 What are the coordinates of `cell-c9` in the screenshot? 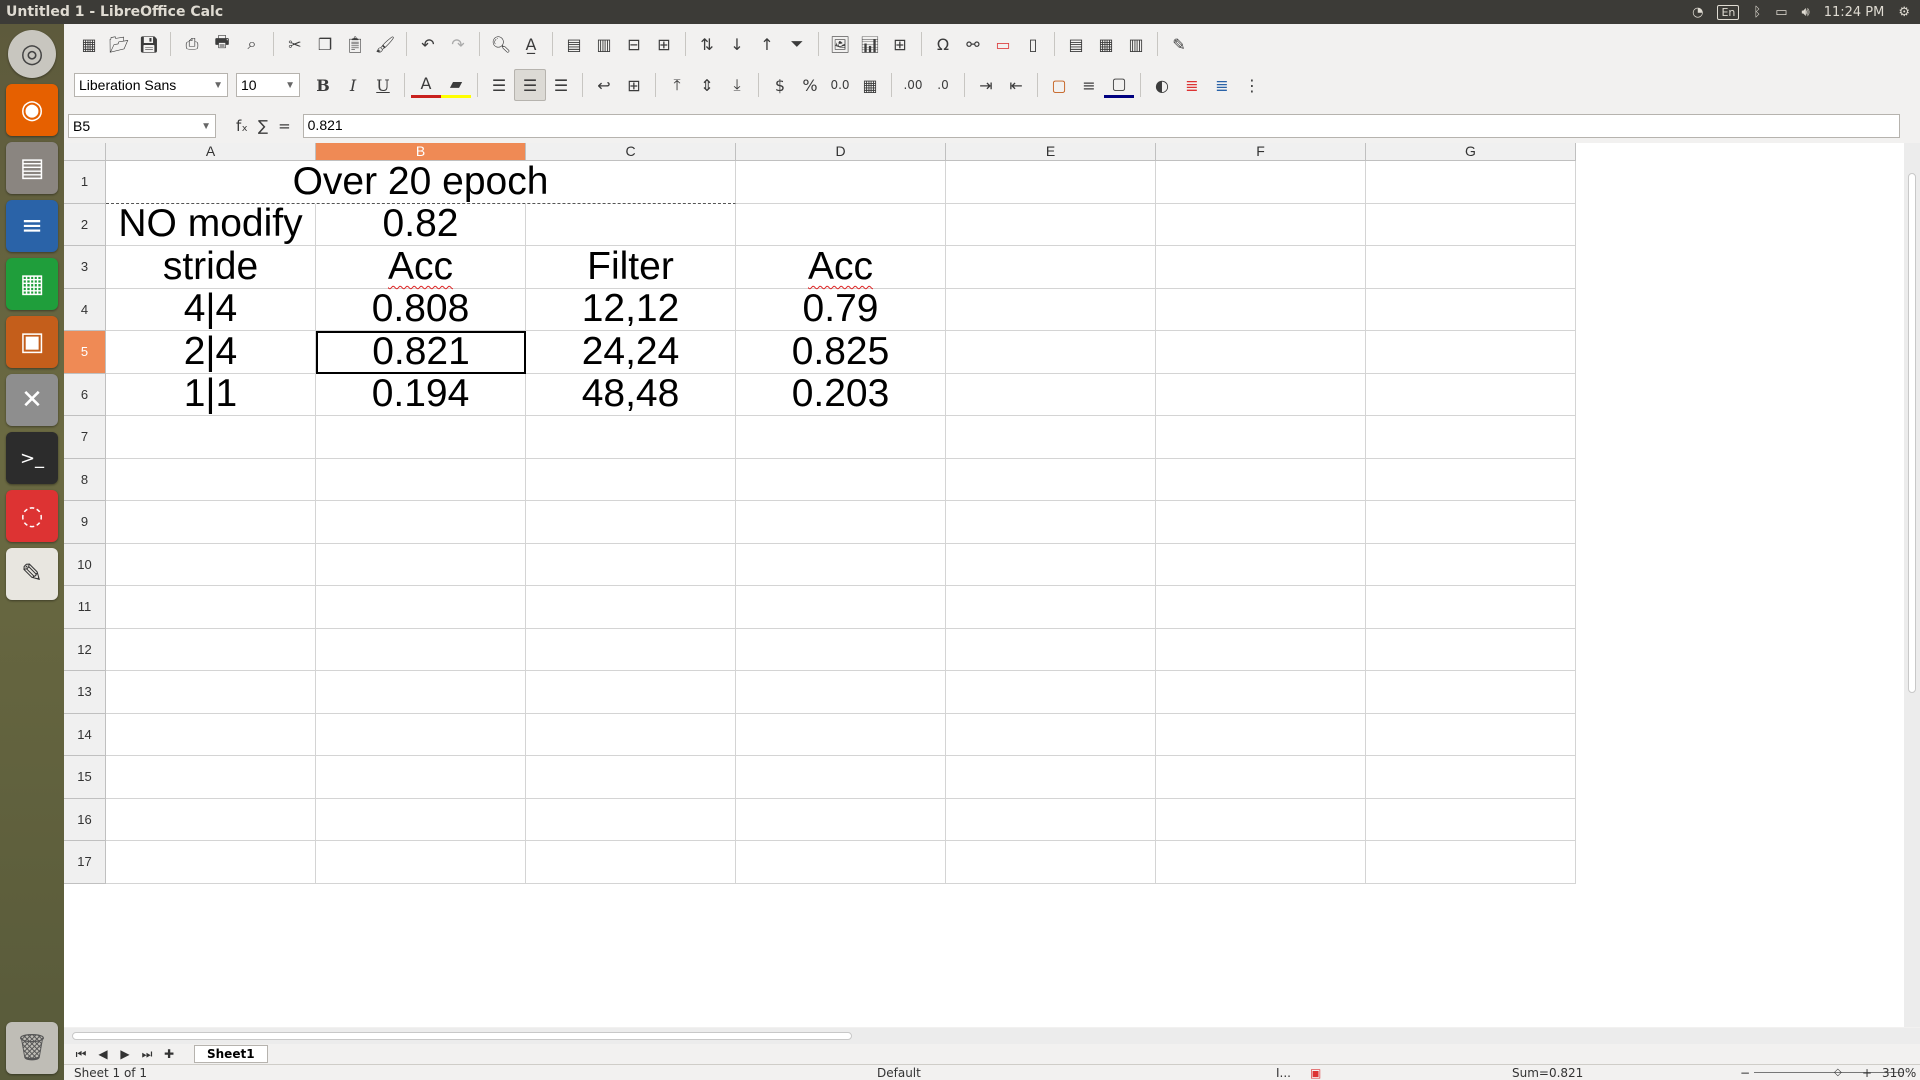 It's located at (631, 522).